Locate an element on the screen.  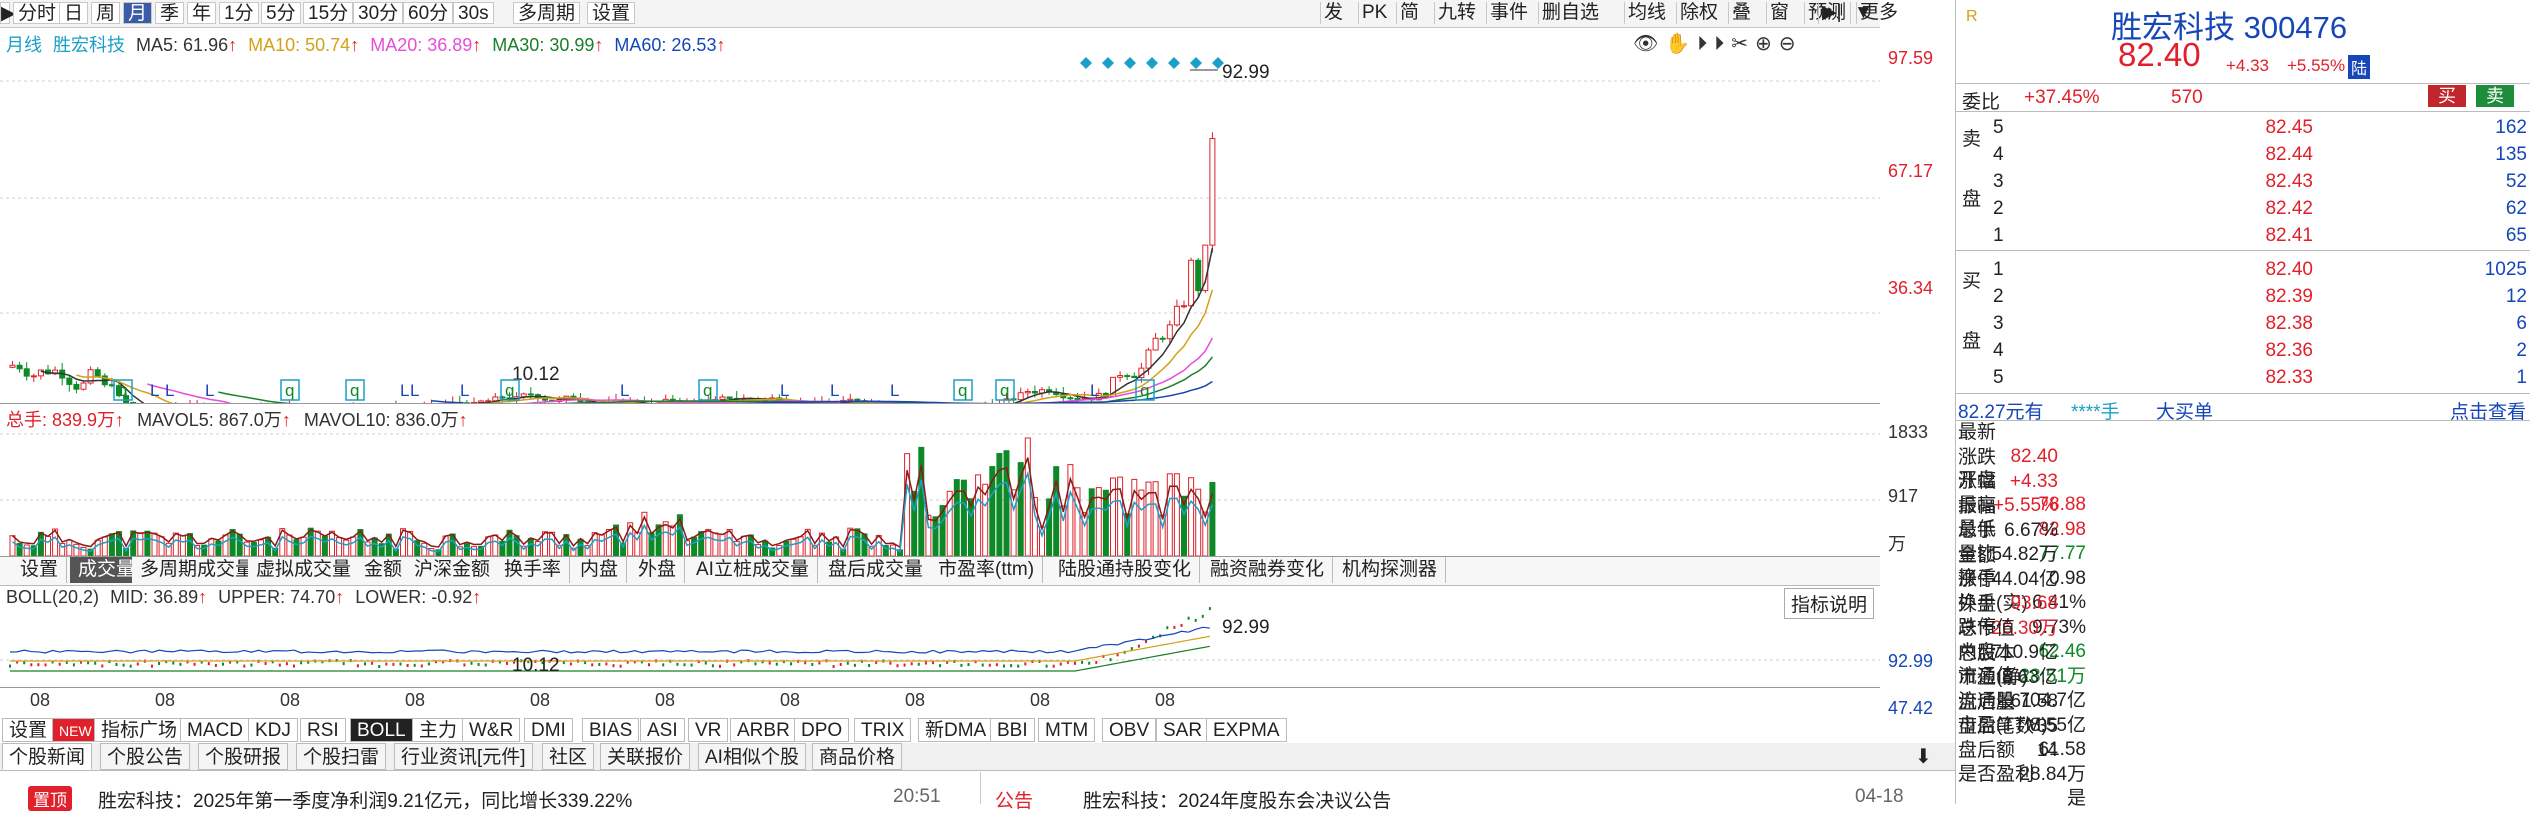
bottom-indicator-tab-17: BBI is located at coordinates (1012, 730).